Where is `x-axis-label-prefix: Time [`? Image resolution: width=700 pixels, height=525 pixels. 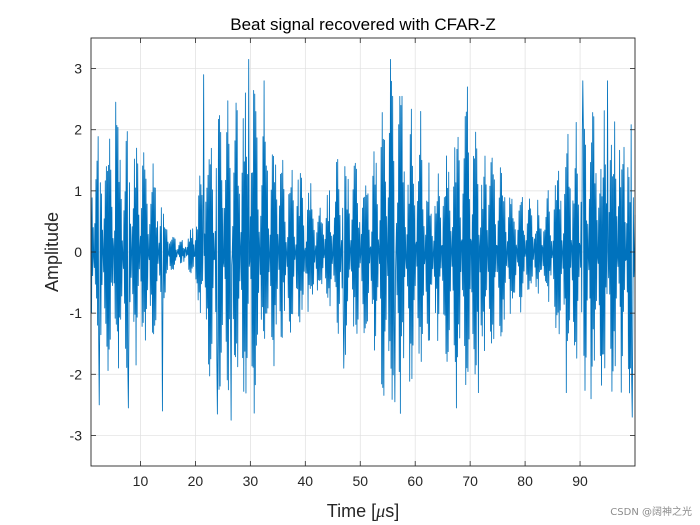
x-axis-label-prefix: Time [ is located at coordinates (351, 511).